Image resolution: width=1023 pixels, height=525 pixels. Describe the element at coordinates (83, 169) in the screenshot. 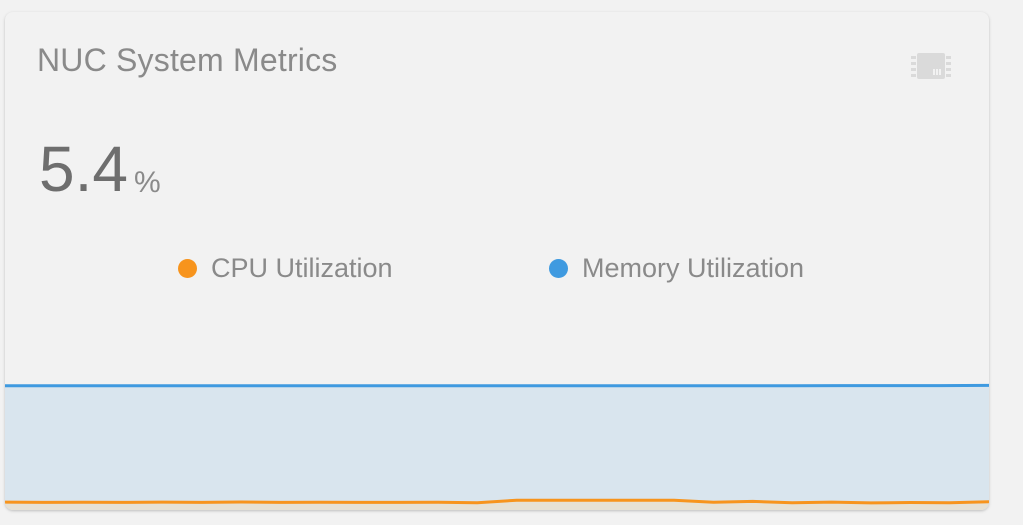

I see `metric-value: 5.4` at that location.